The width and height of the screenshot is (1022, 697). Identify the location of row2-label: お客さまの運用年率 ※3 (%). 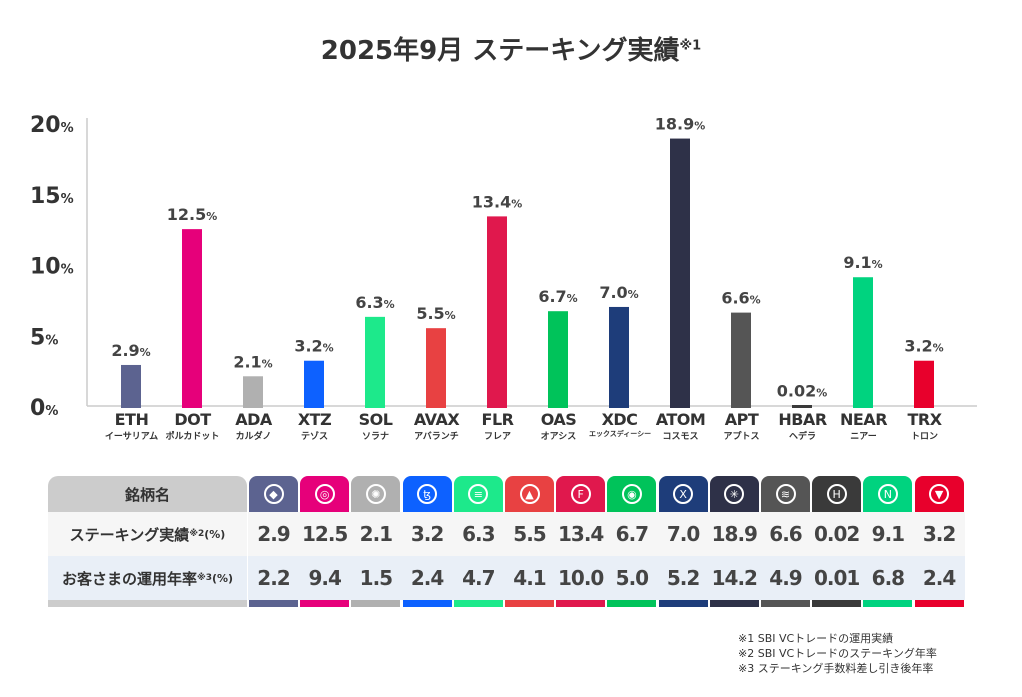
(147, 578).